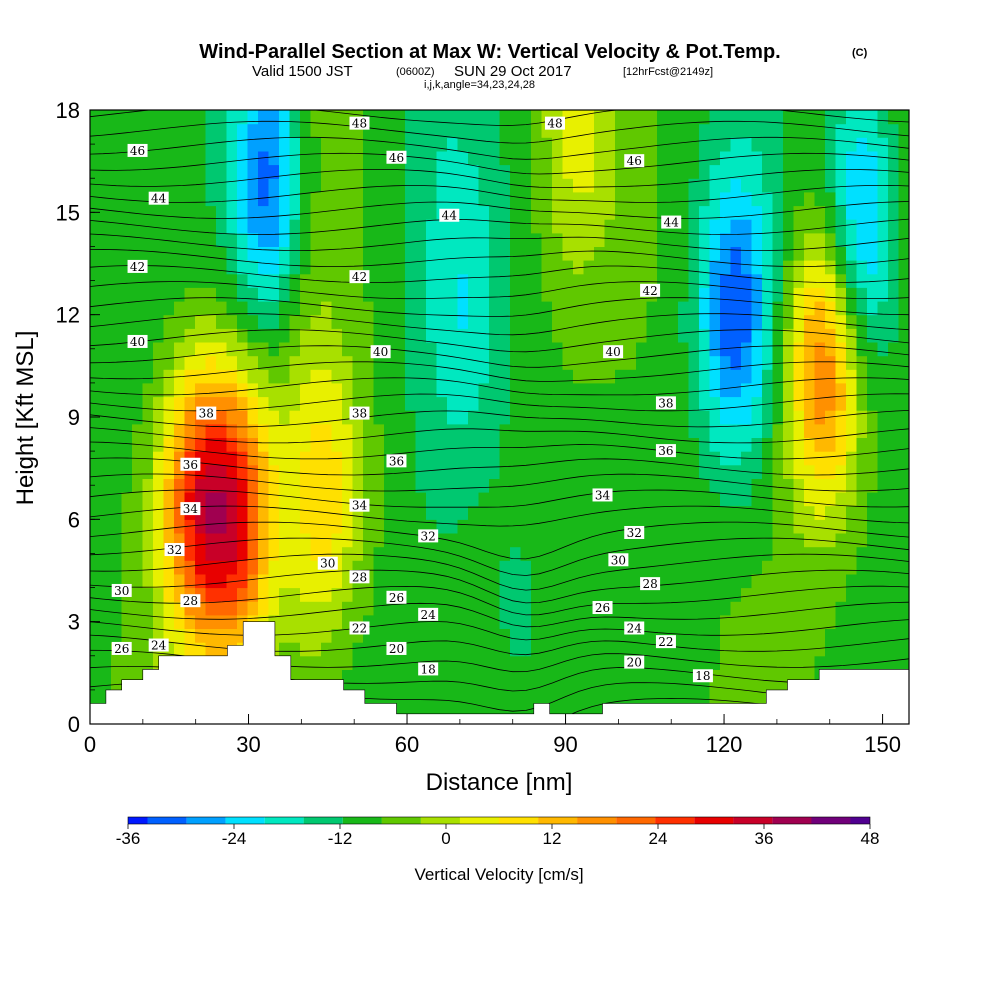  Describe the element at coordinates (634, 161) in the screenshot. I see `isentrope-label-text: 46` at that location.